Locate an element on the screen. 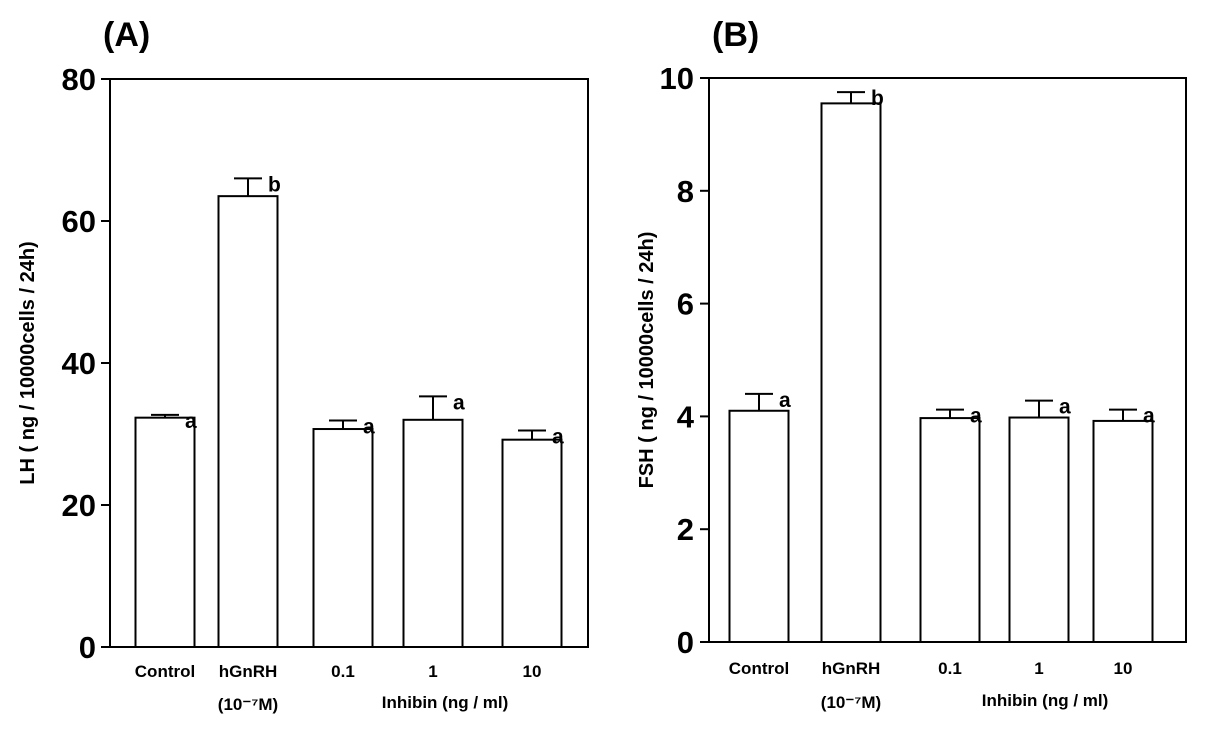 This screenshot has height=731, width=1206. panel-label: (A) is located at coordinates (126, 35).